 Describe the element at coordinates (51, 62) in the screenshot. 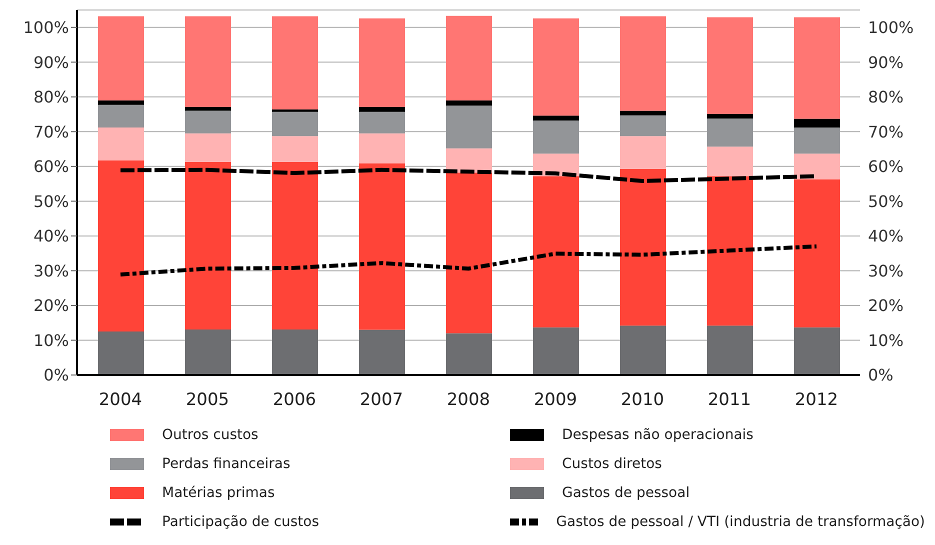

I see `y-tick-label: 90%` at that location.